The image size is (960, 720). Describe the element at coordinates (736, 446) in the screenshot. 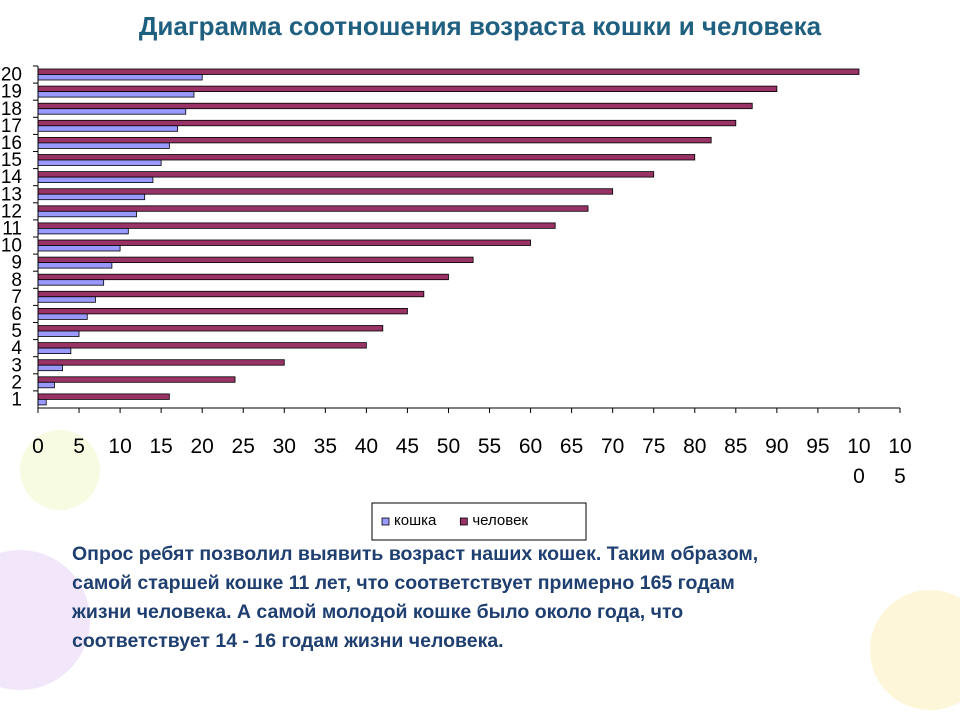

I see `x-tick-label: 85` at that location.